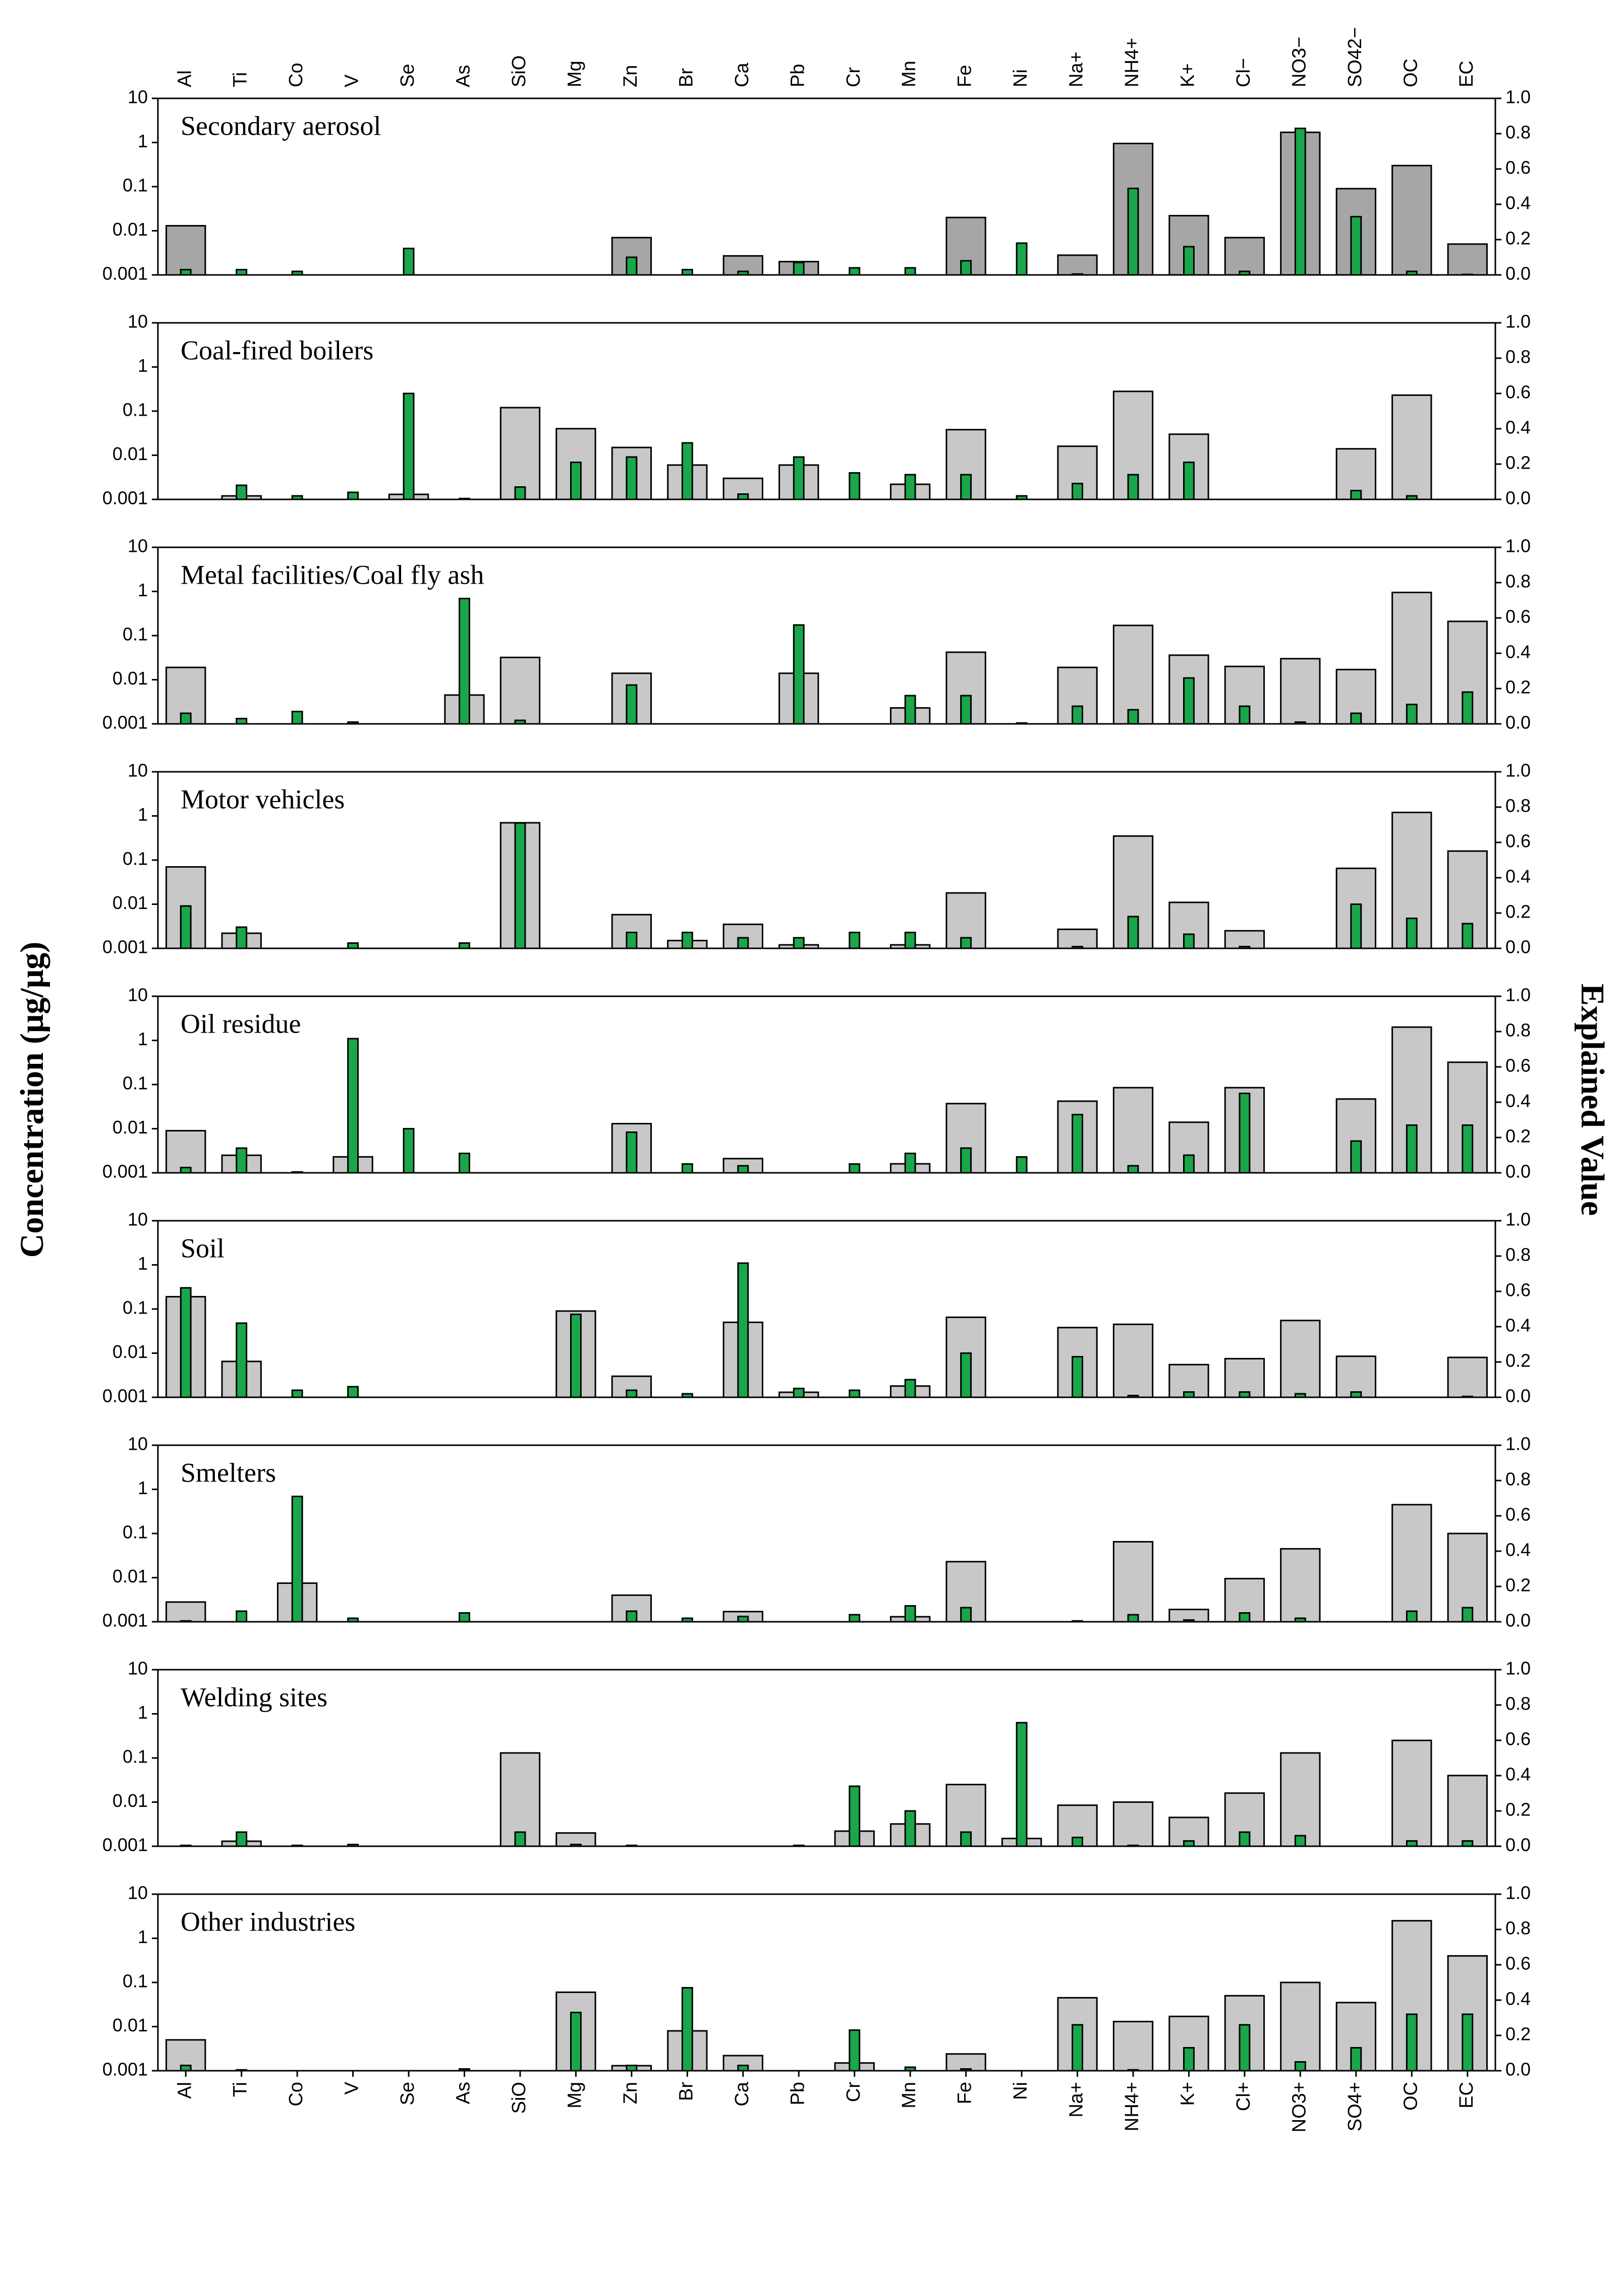  Describe the element at coordinates (965, 76) in the screenshot. I see `x-tick-label: Fe` at that location.